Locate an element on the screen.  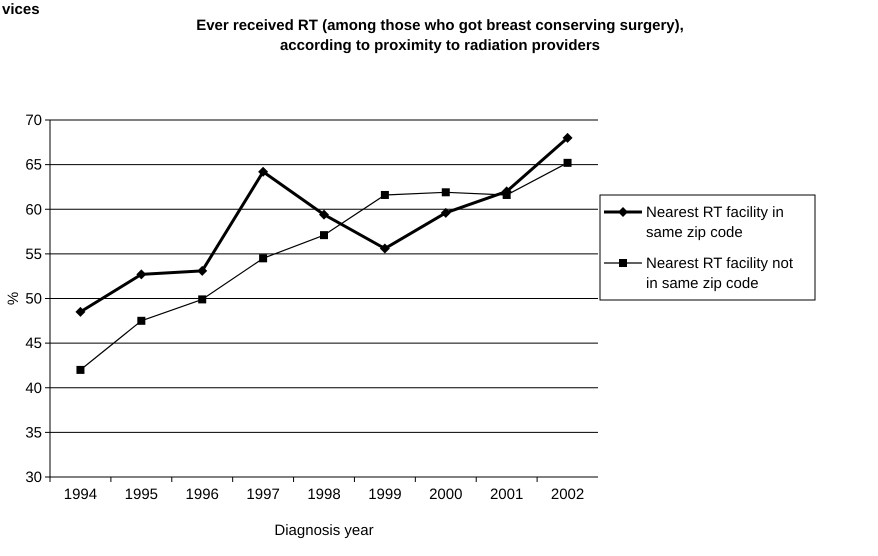
y-tick-label: 60 is located at coordinates (33, 209).